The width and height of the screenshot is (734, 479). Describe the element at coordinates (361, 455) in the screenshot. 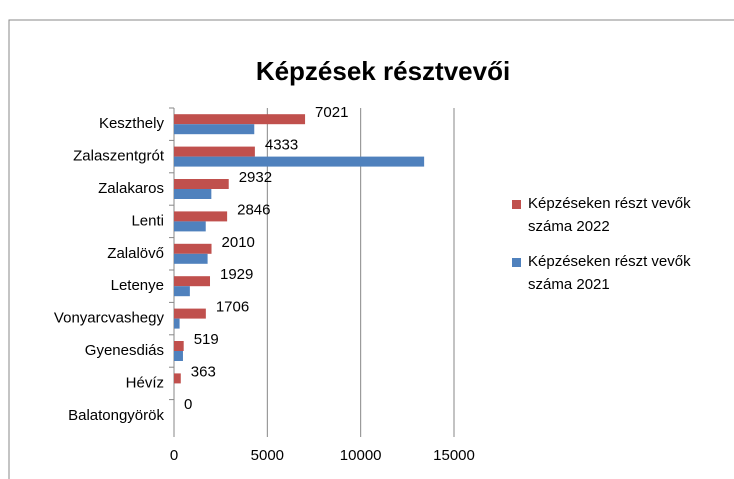

I see `x-tick-label: 10000` at that location.